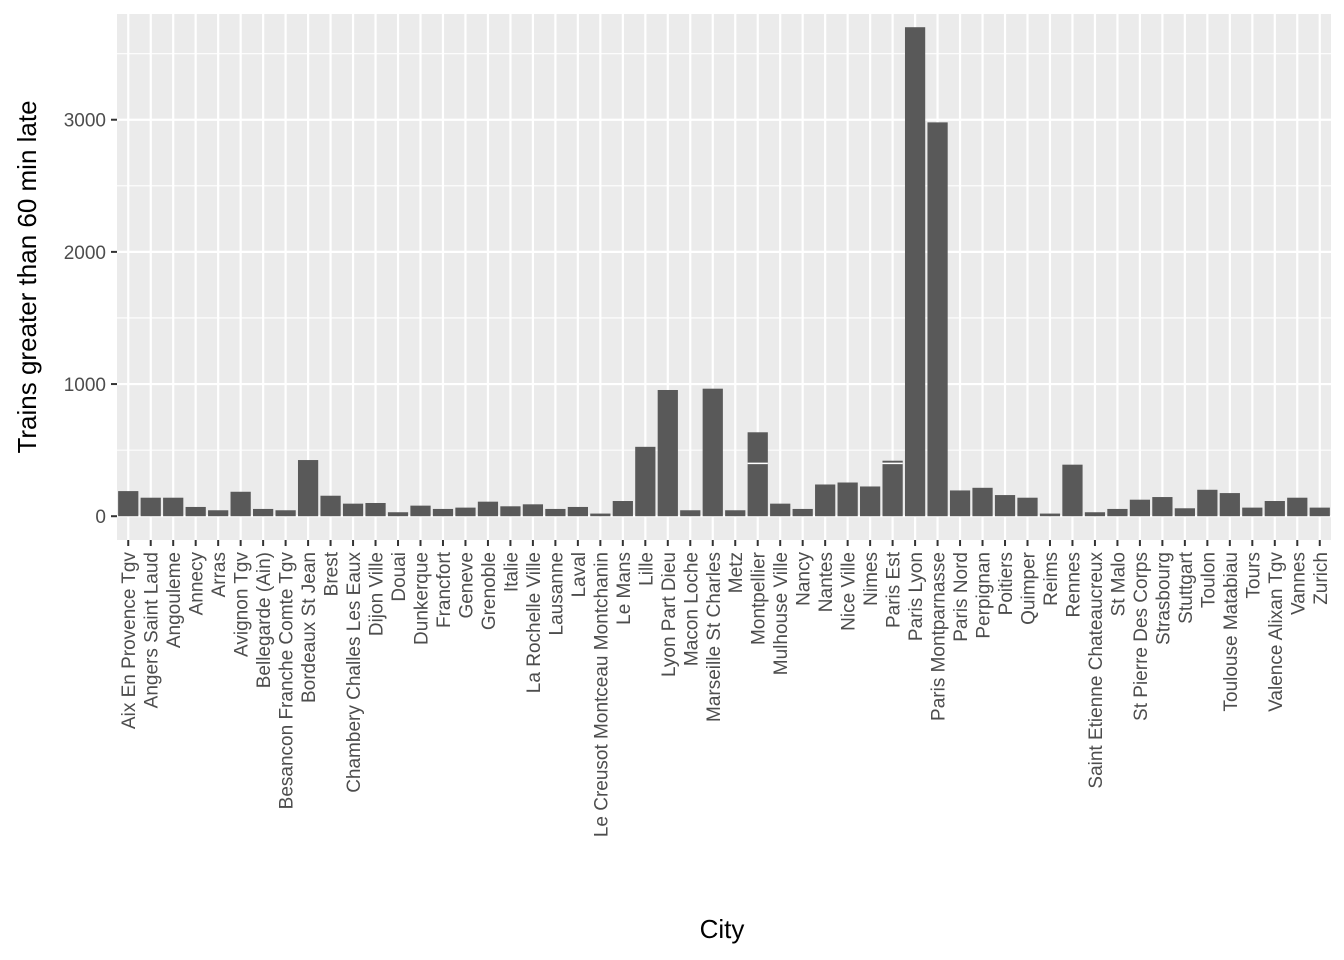 This screenshot has width=1344, height=960. What do you see at coordinates (1096, 670) in the screenshot?
I see `x-tick-label: Saint Etienne Chateaucreux` at bounding box center [1096, 670].